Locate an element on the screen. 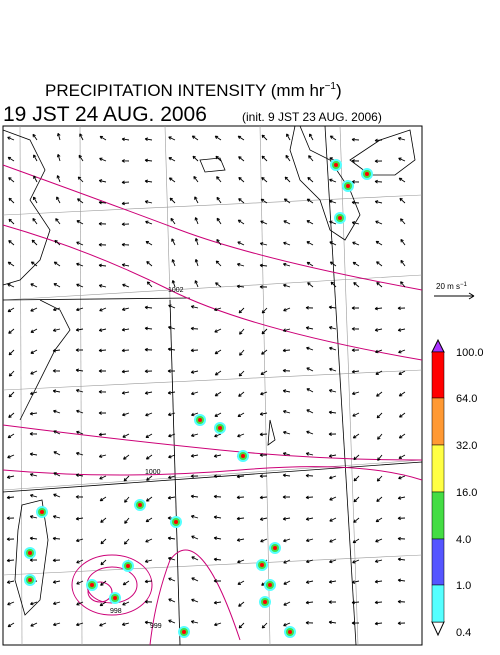 This screenshot has height=655, width=500. colorbar-label: 0.4 is located at coordinates (463, 633).